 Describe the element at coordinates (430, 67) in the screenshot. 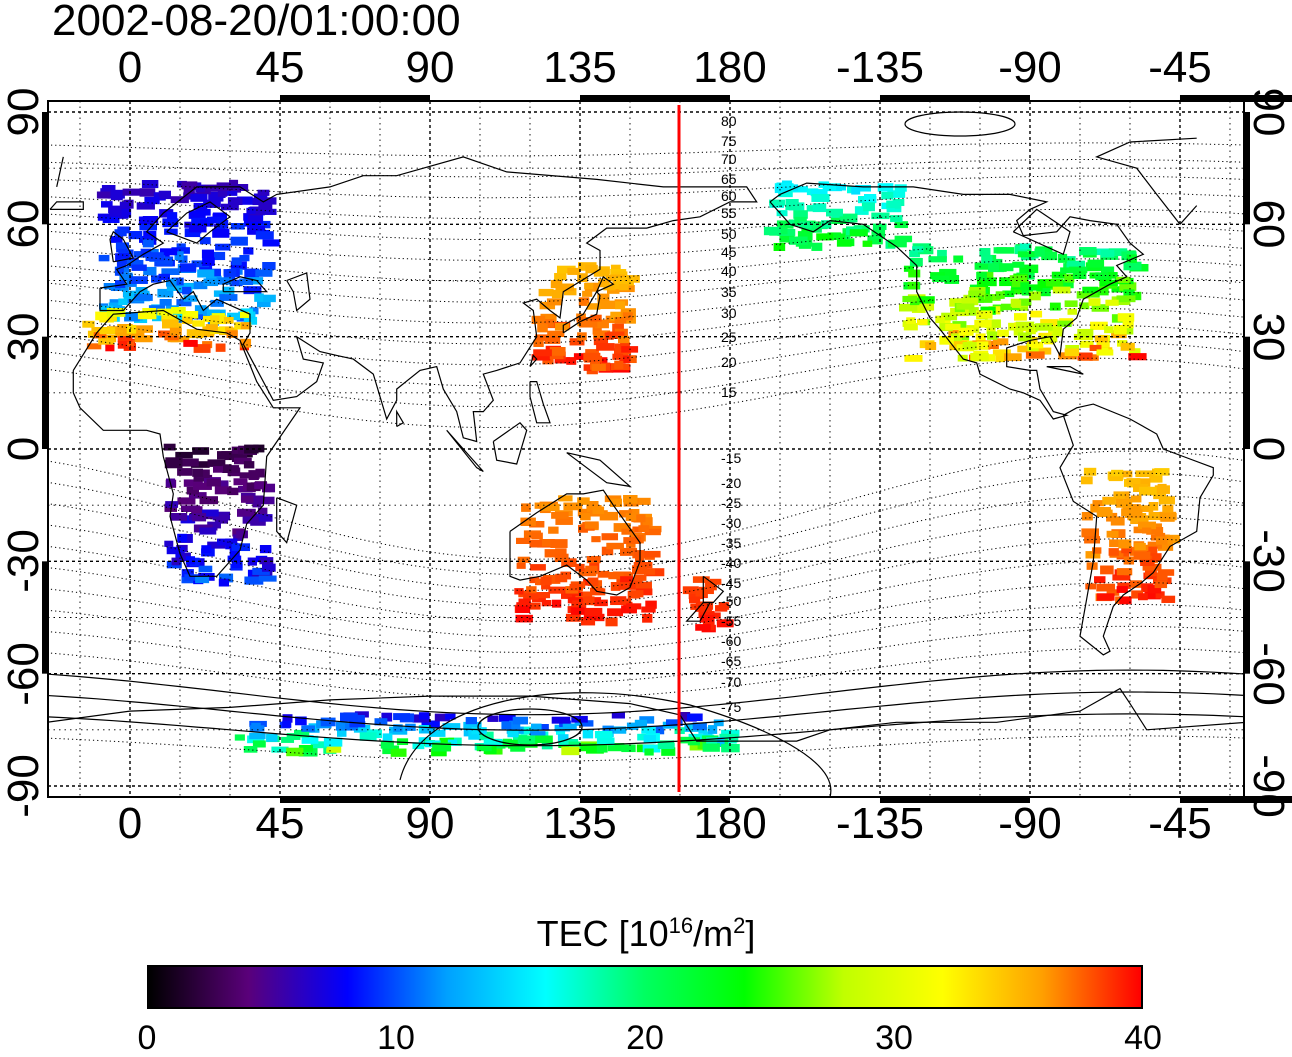

I see `top-lon-tick: 90` at that location.